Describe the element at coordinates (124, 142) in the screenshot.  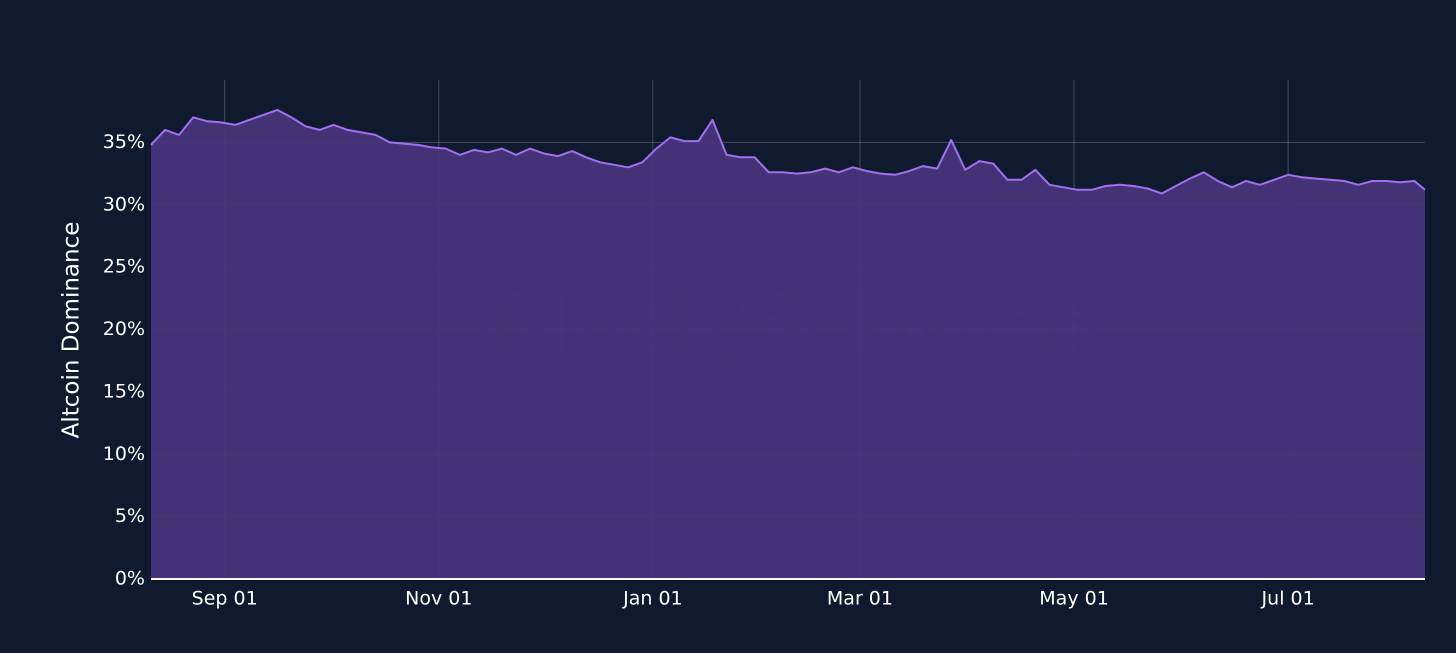
I see `y-tick-label: 35%` at that location.